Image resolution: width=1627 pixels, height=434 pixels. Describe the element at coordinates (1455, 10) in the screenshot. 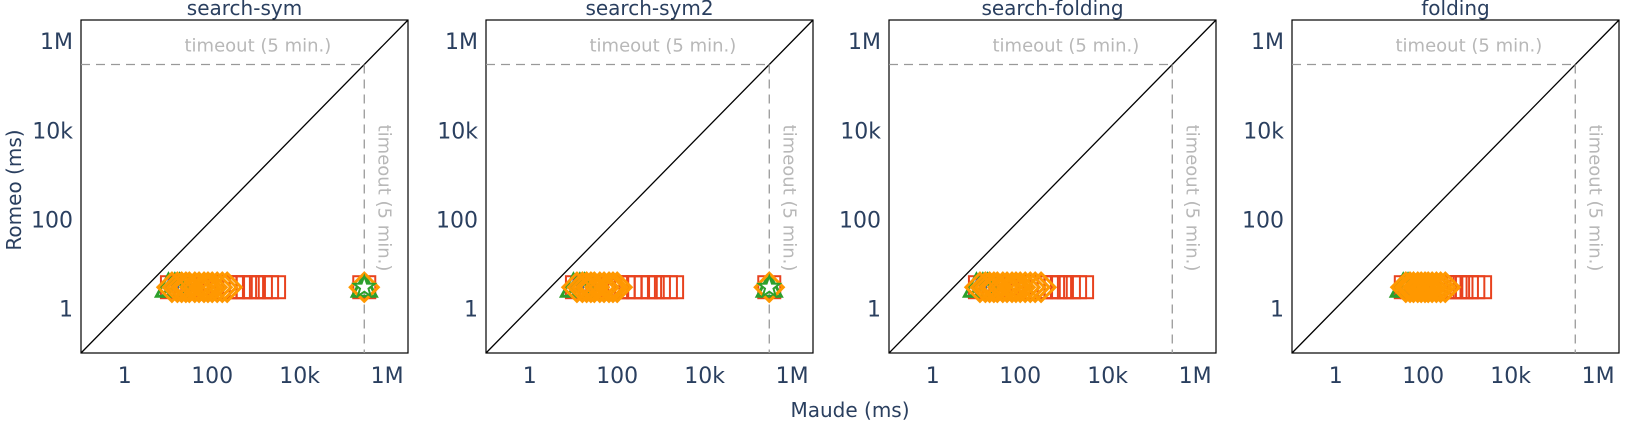

I see `panel-title: folding` at that location.